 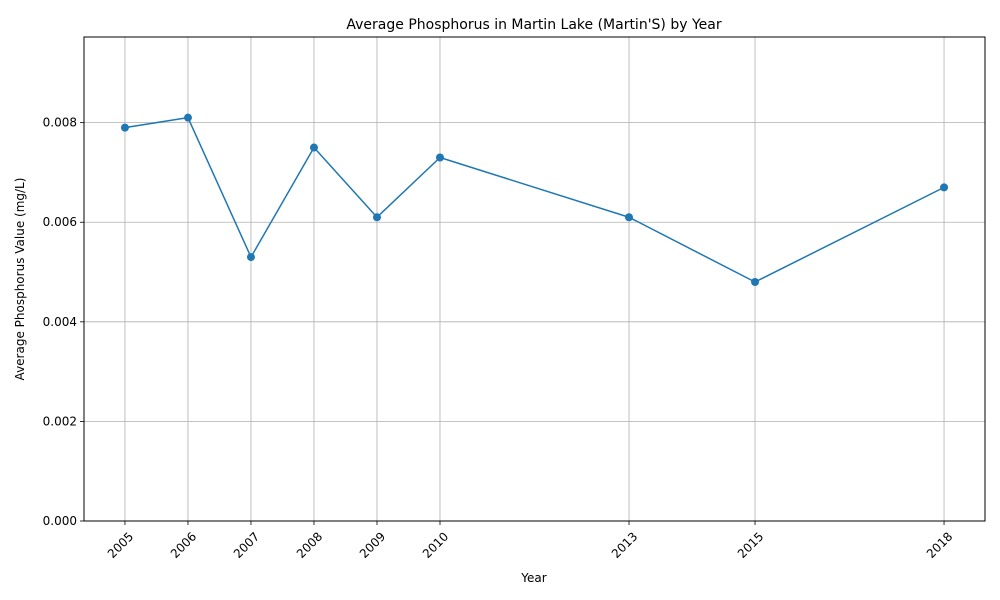 What do you see at coordinates (60, 123) in the screenshot?
I see `y-tick-label: 0.008` at bounding box center [60, 123].